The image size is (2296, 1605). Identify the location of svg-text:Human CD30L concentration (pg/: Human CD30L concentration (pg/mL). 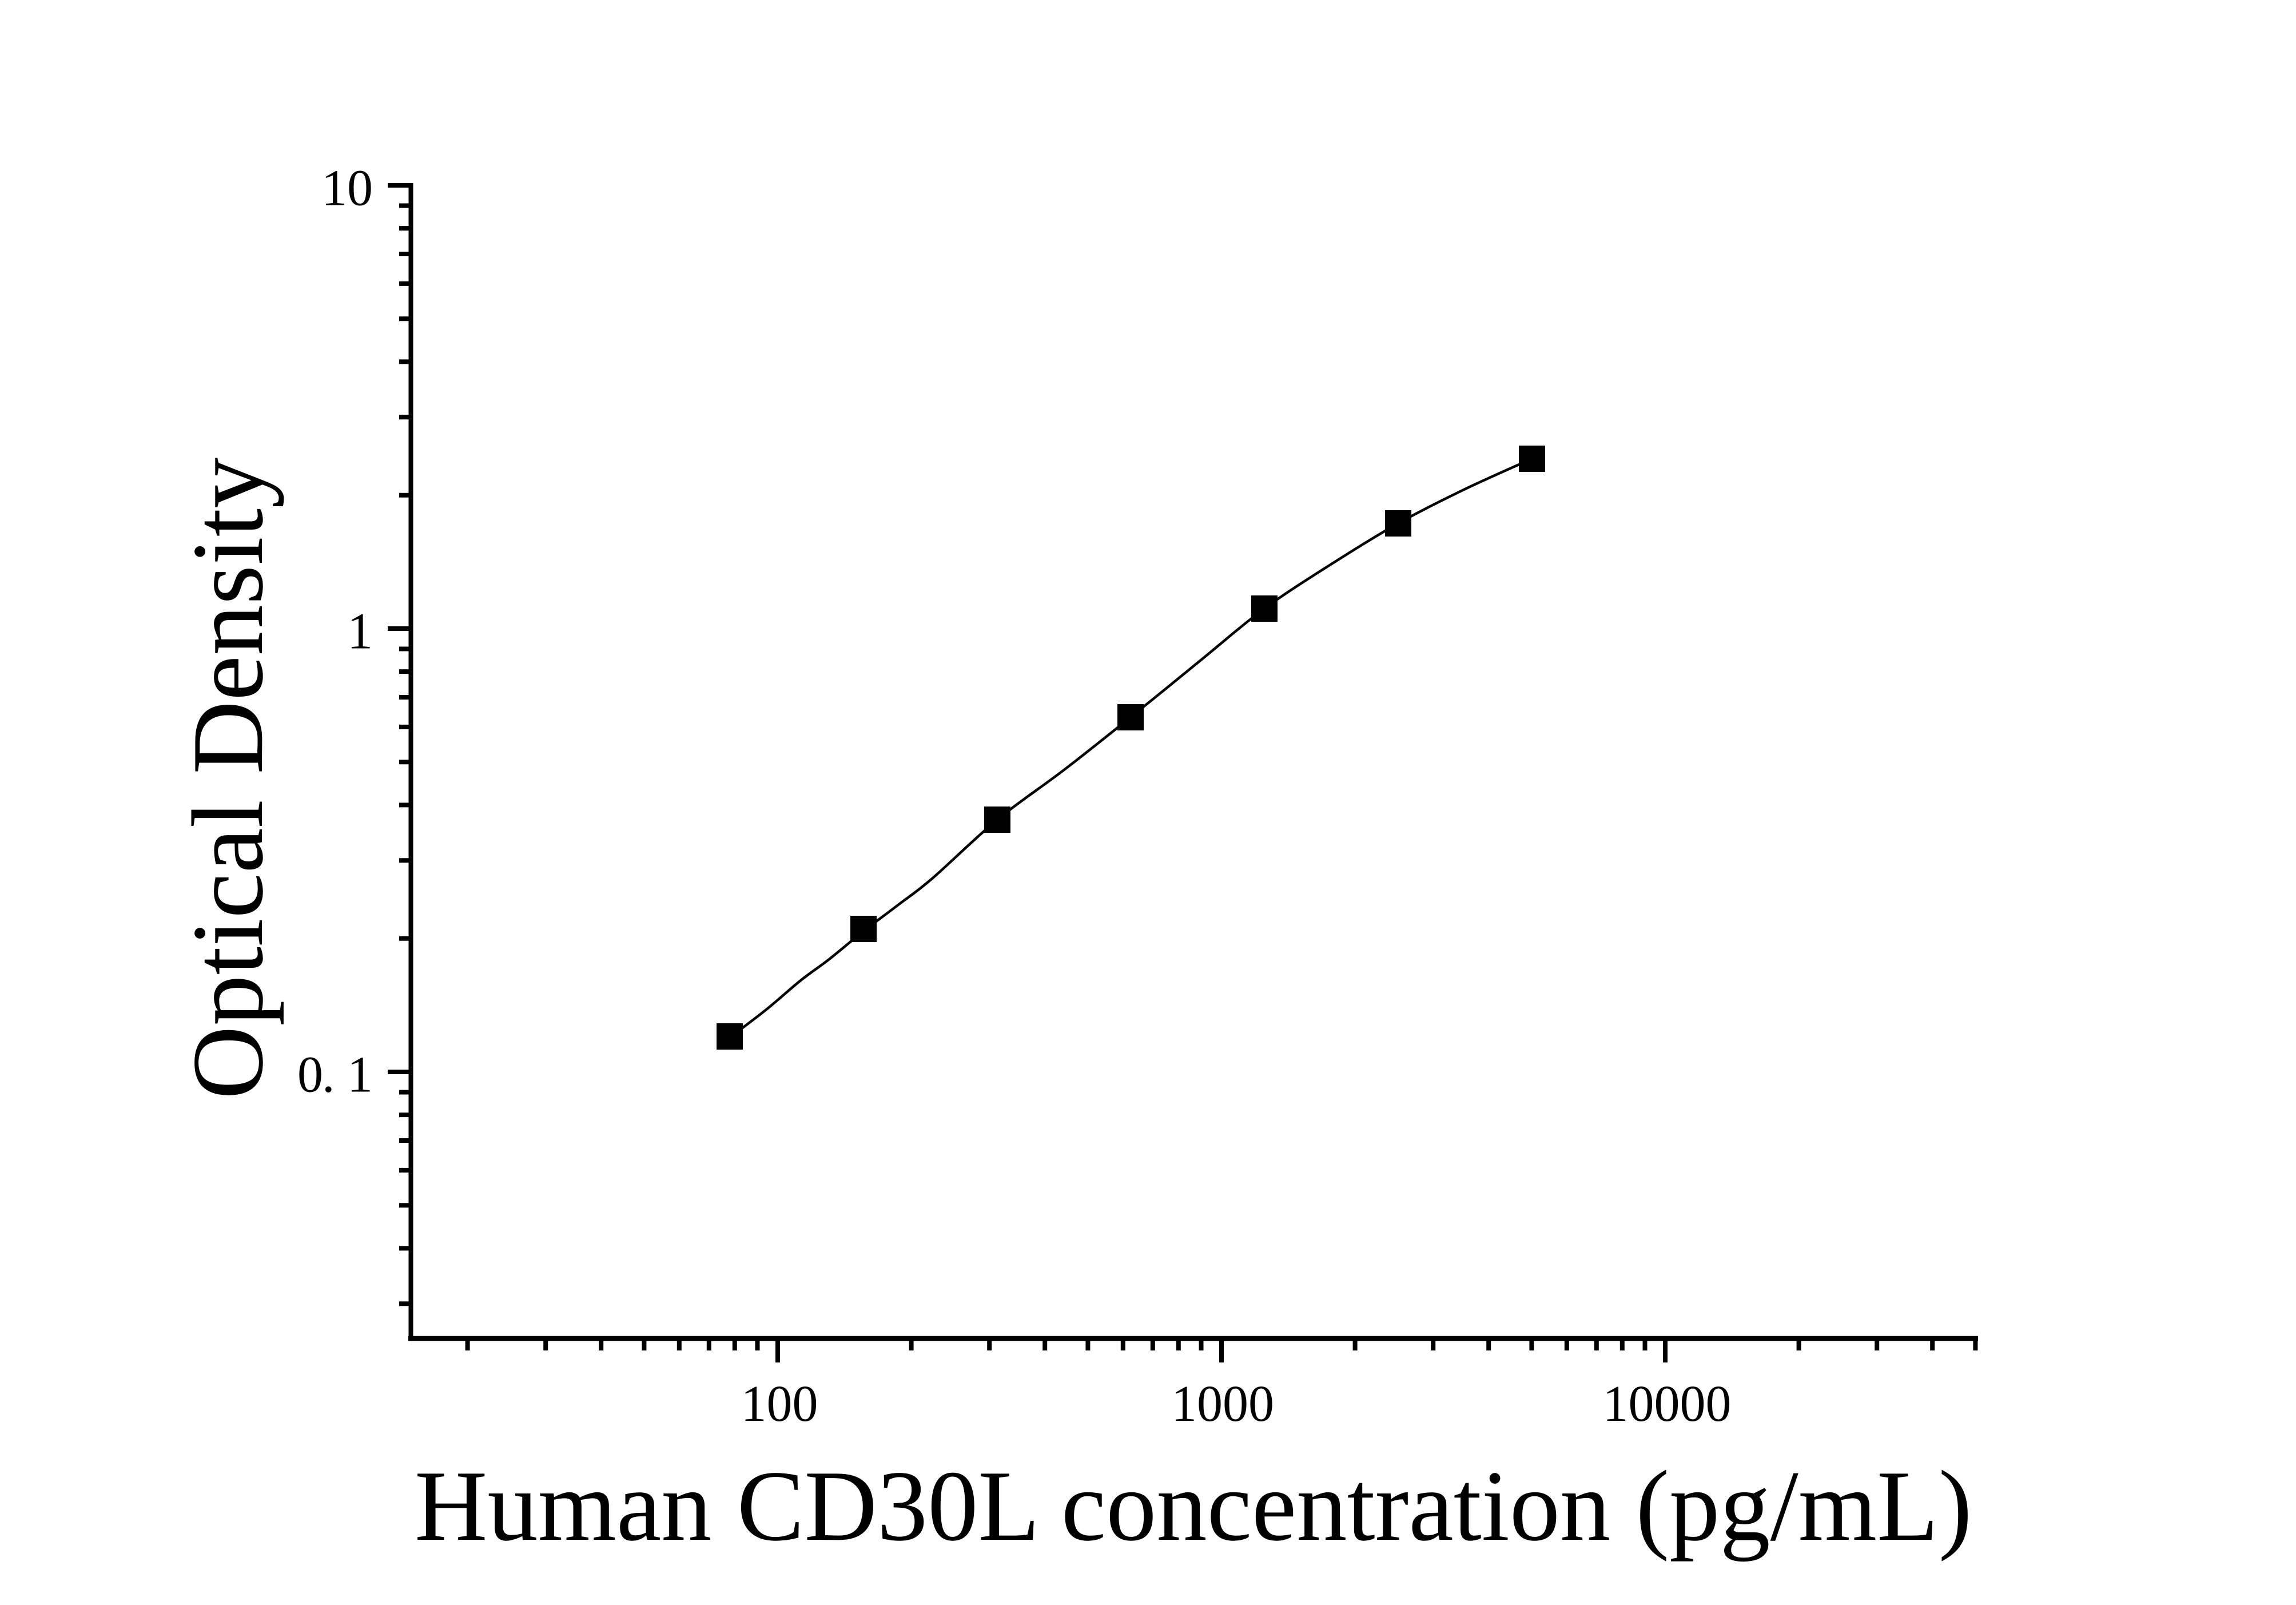
(1194, 1506).